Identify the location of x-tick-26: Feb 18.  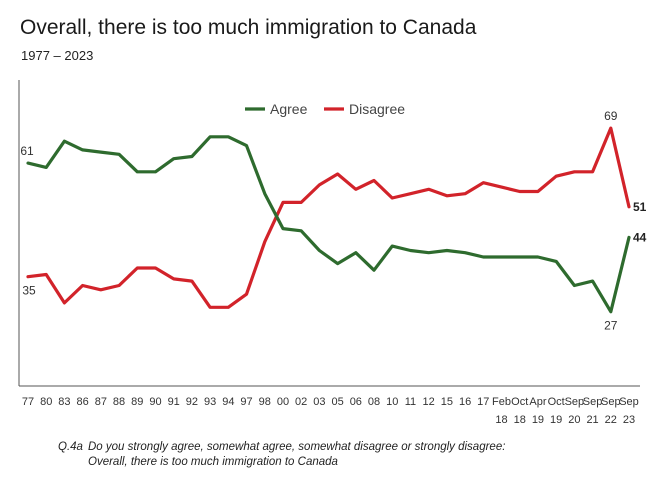
(501, 411).